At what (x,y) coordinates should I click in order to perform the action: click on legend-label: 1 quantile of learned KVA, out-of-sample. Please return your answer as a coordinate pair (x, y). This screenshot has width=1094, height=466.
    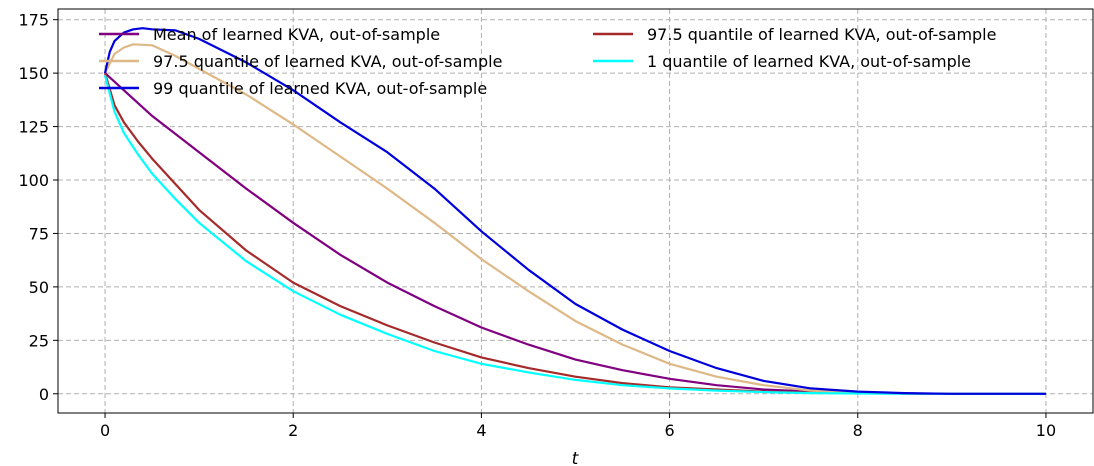
    Looking at the image, I should click on (809, 61).